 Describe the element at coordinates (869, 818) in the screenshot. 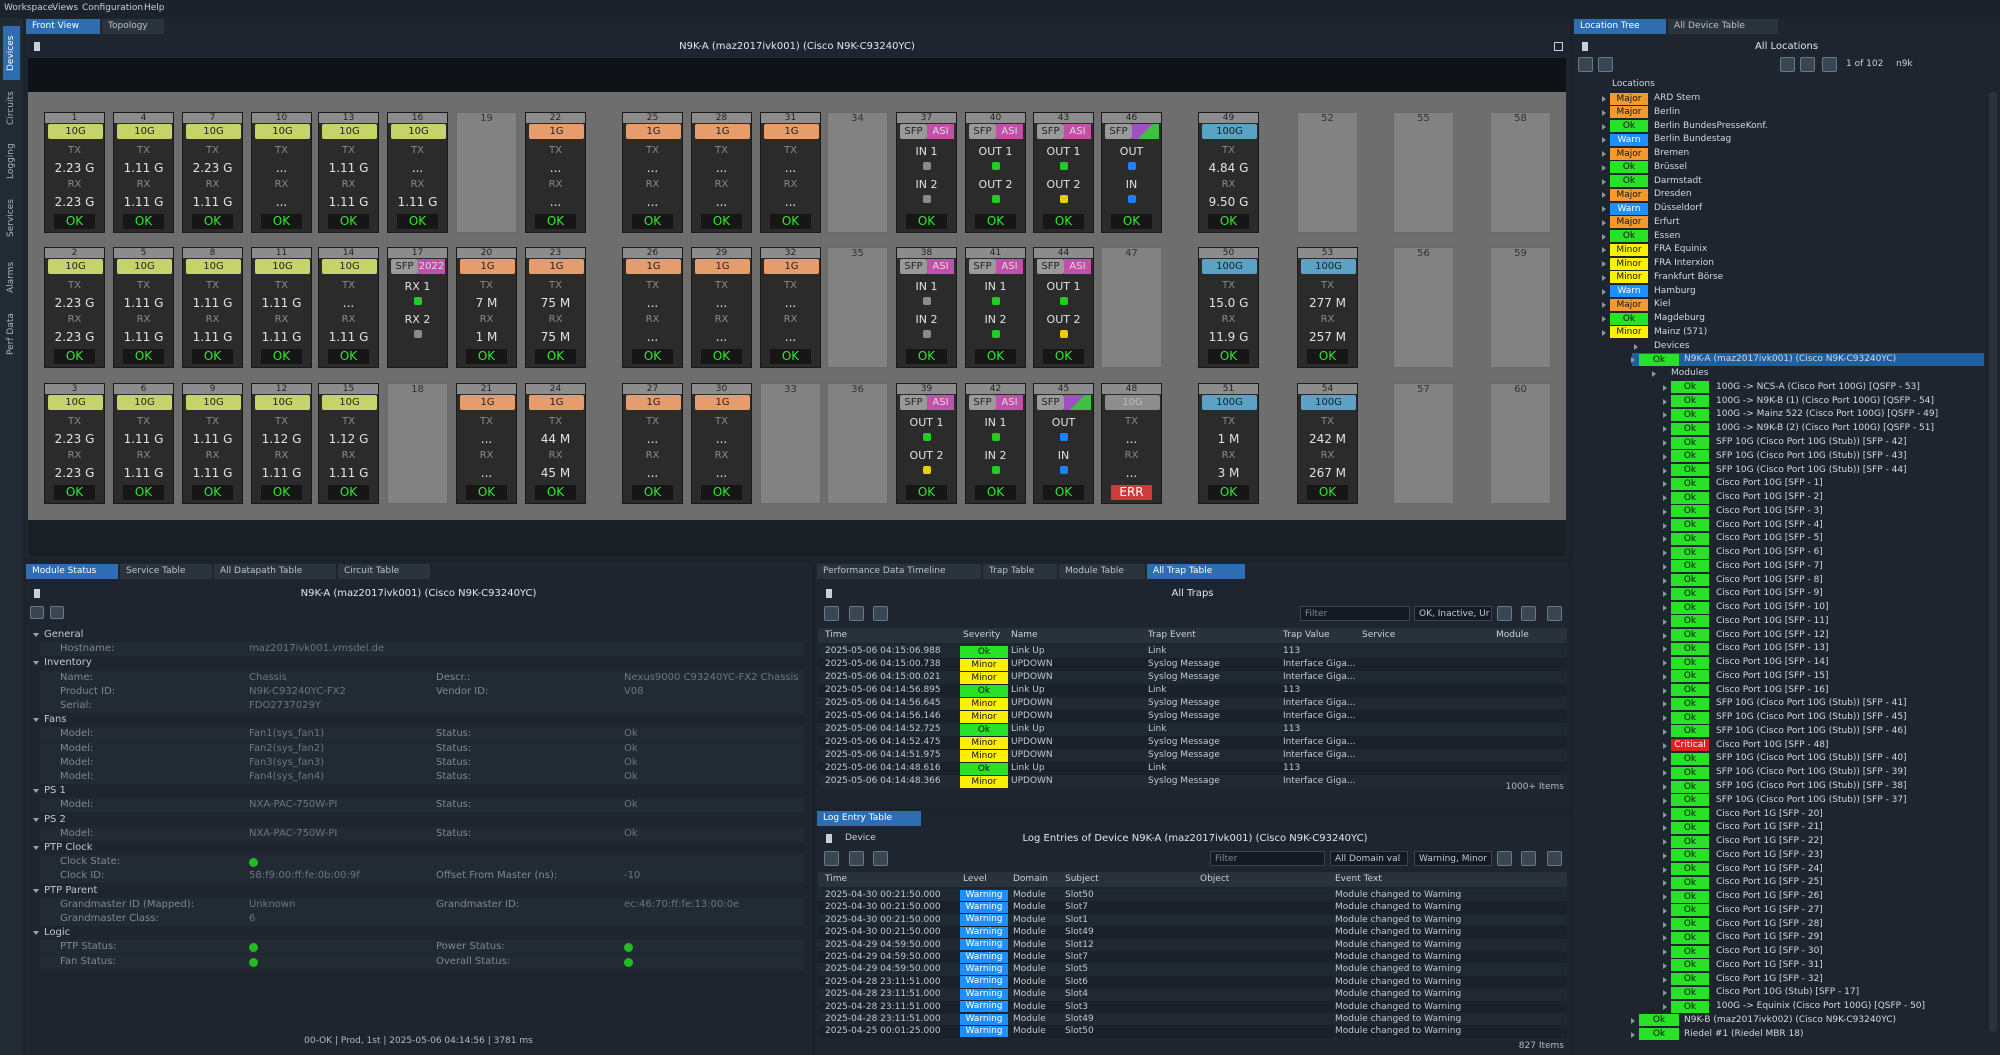

I see `tab: Log Entry Table` at that location.